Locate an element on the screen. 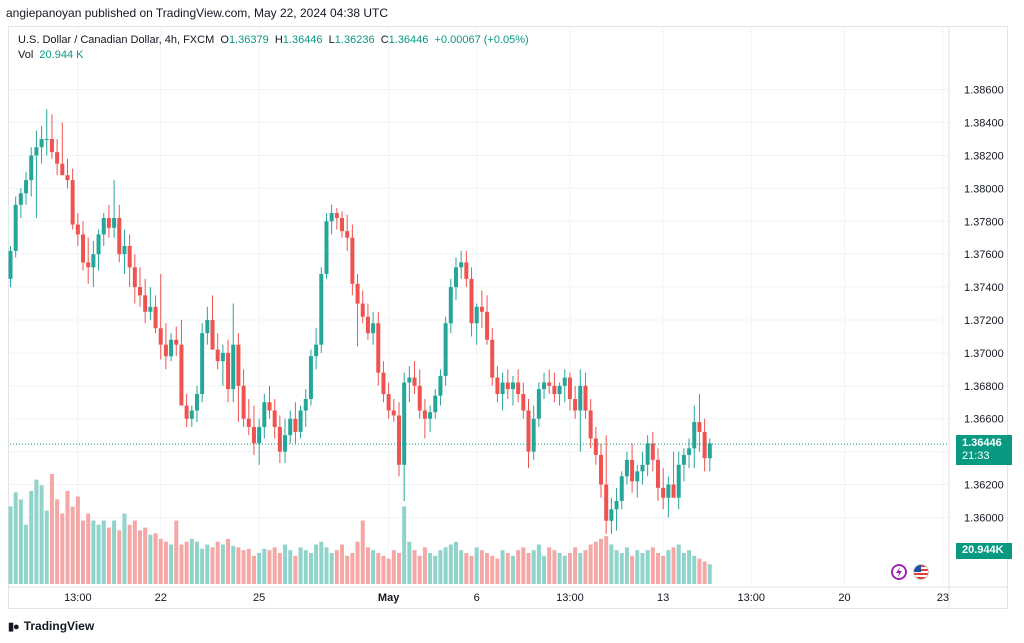  y-tick-label: 1.38000 is located at coordinates (984, 189).